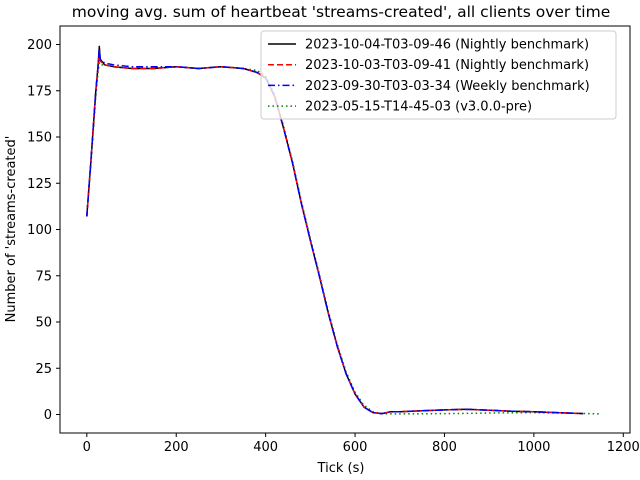  What do you see at coordinates (265, 447) in the screenshot?
I see `x-tick-label: 400` at bounding box center [265, 447].